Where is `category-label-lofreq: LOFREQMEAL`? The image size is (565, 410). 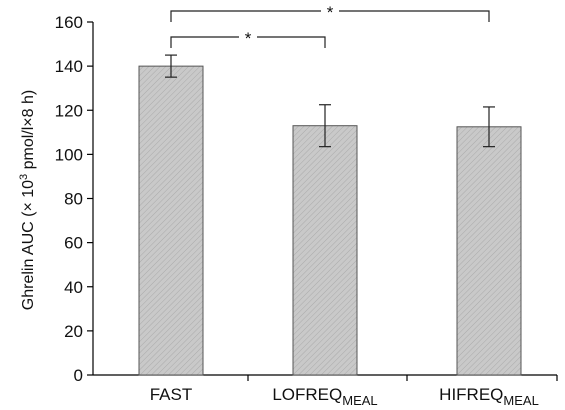 category-label-lofreq: LOFREQMEAL is located at coordinates (324, 396).